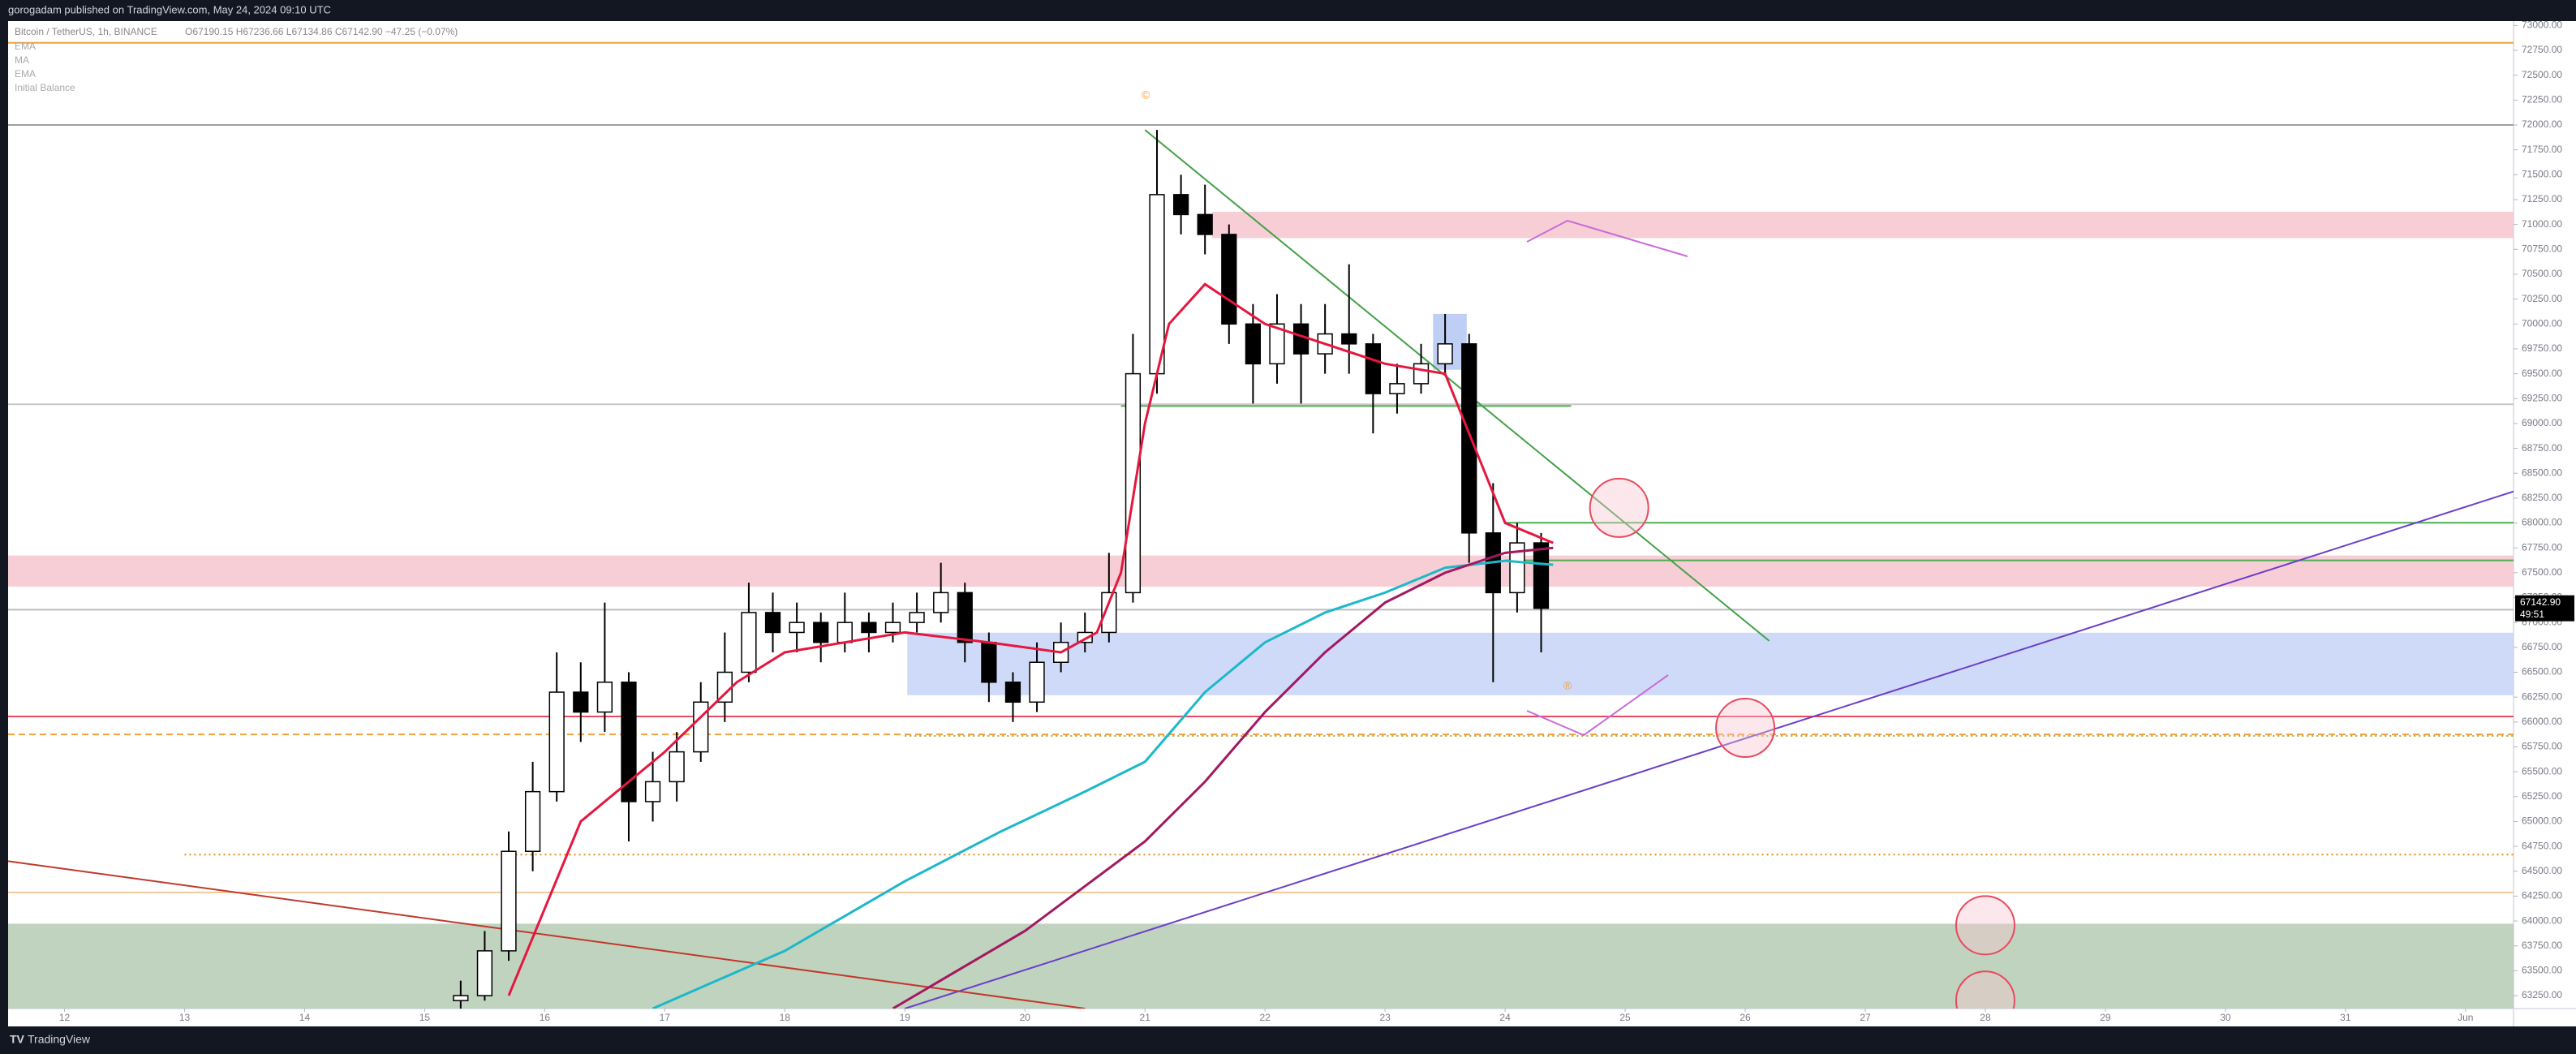  I want to click on footer-brand: TradingView, so click(59, 1039).